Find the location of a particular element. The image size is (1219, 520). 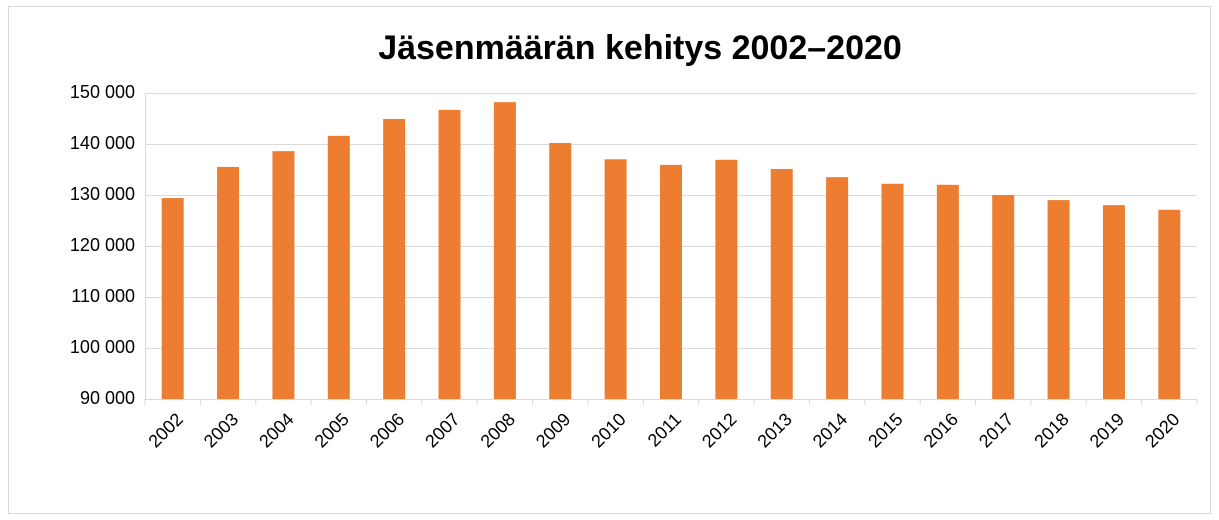

y-tick-label: 90 000 is located at coordinates (107, 398).